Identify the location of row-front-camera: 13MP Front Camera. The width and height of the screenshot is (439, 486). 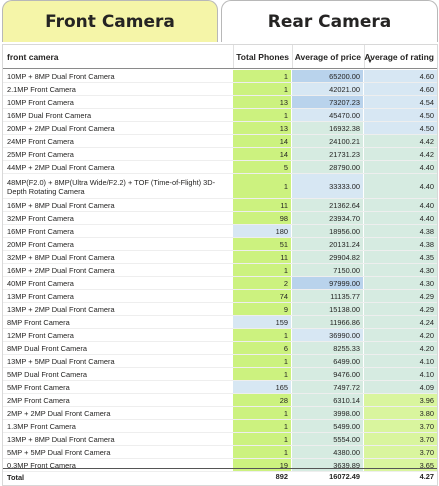
(40, 296).